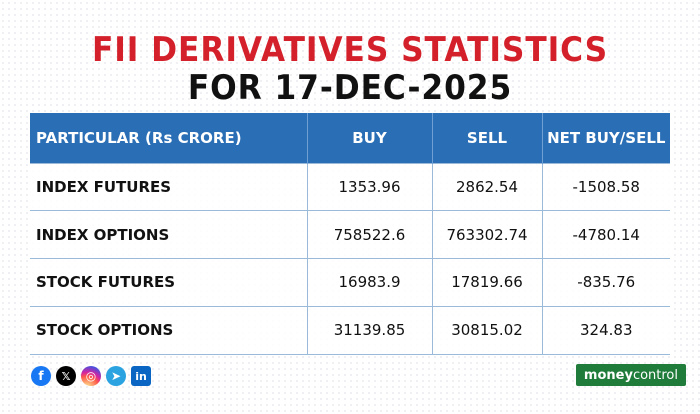 The width and height of the screenshot is (700, 414). I want to click on sell-value: 763302.74, so click(487, 234).